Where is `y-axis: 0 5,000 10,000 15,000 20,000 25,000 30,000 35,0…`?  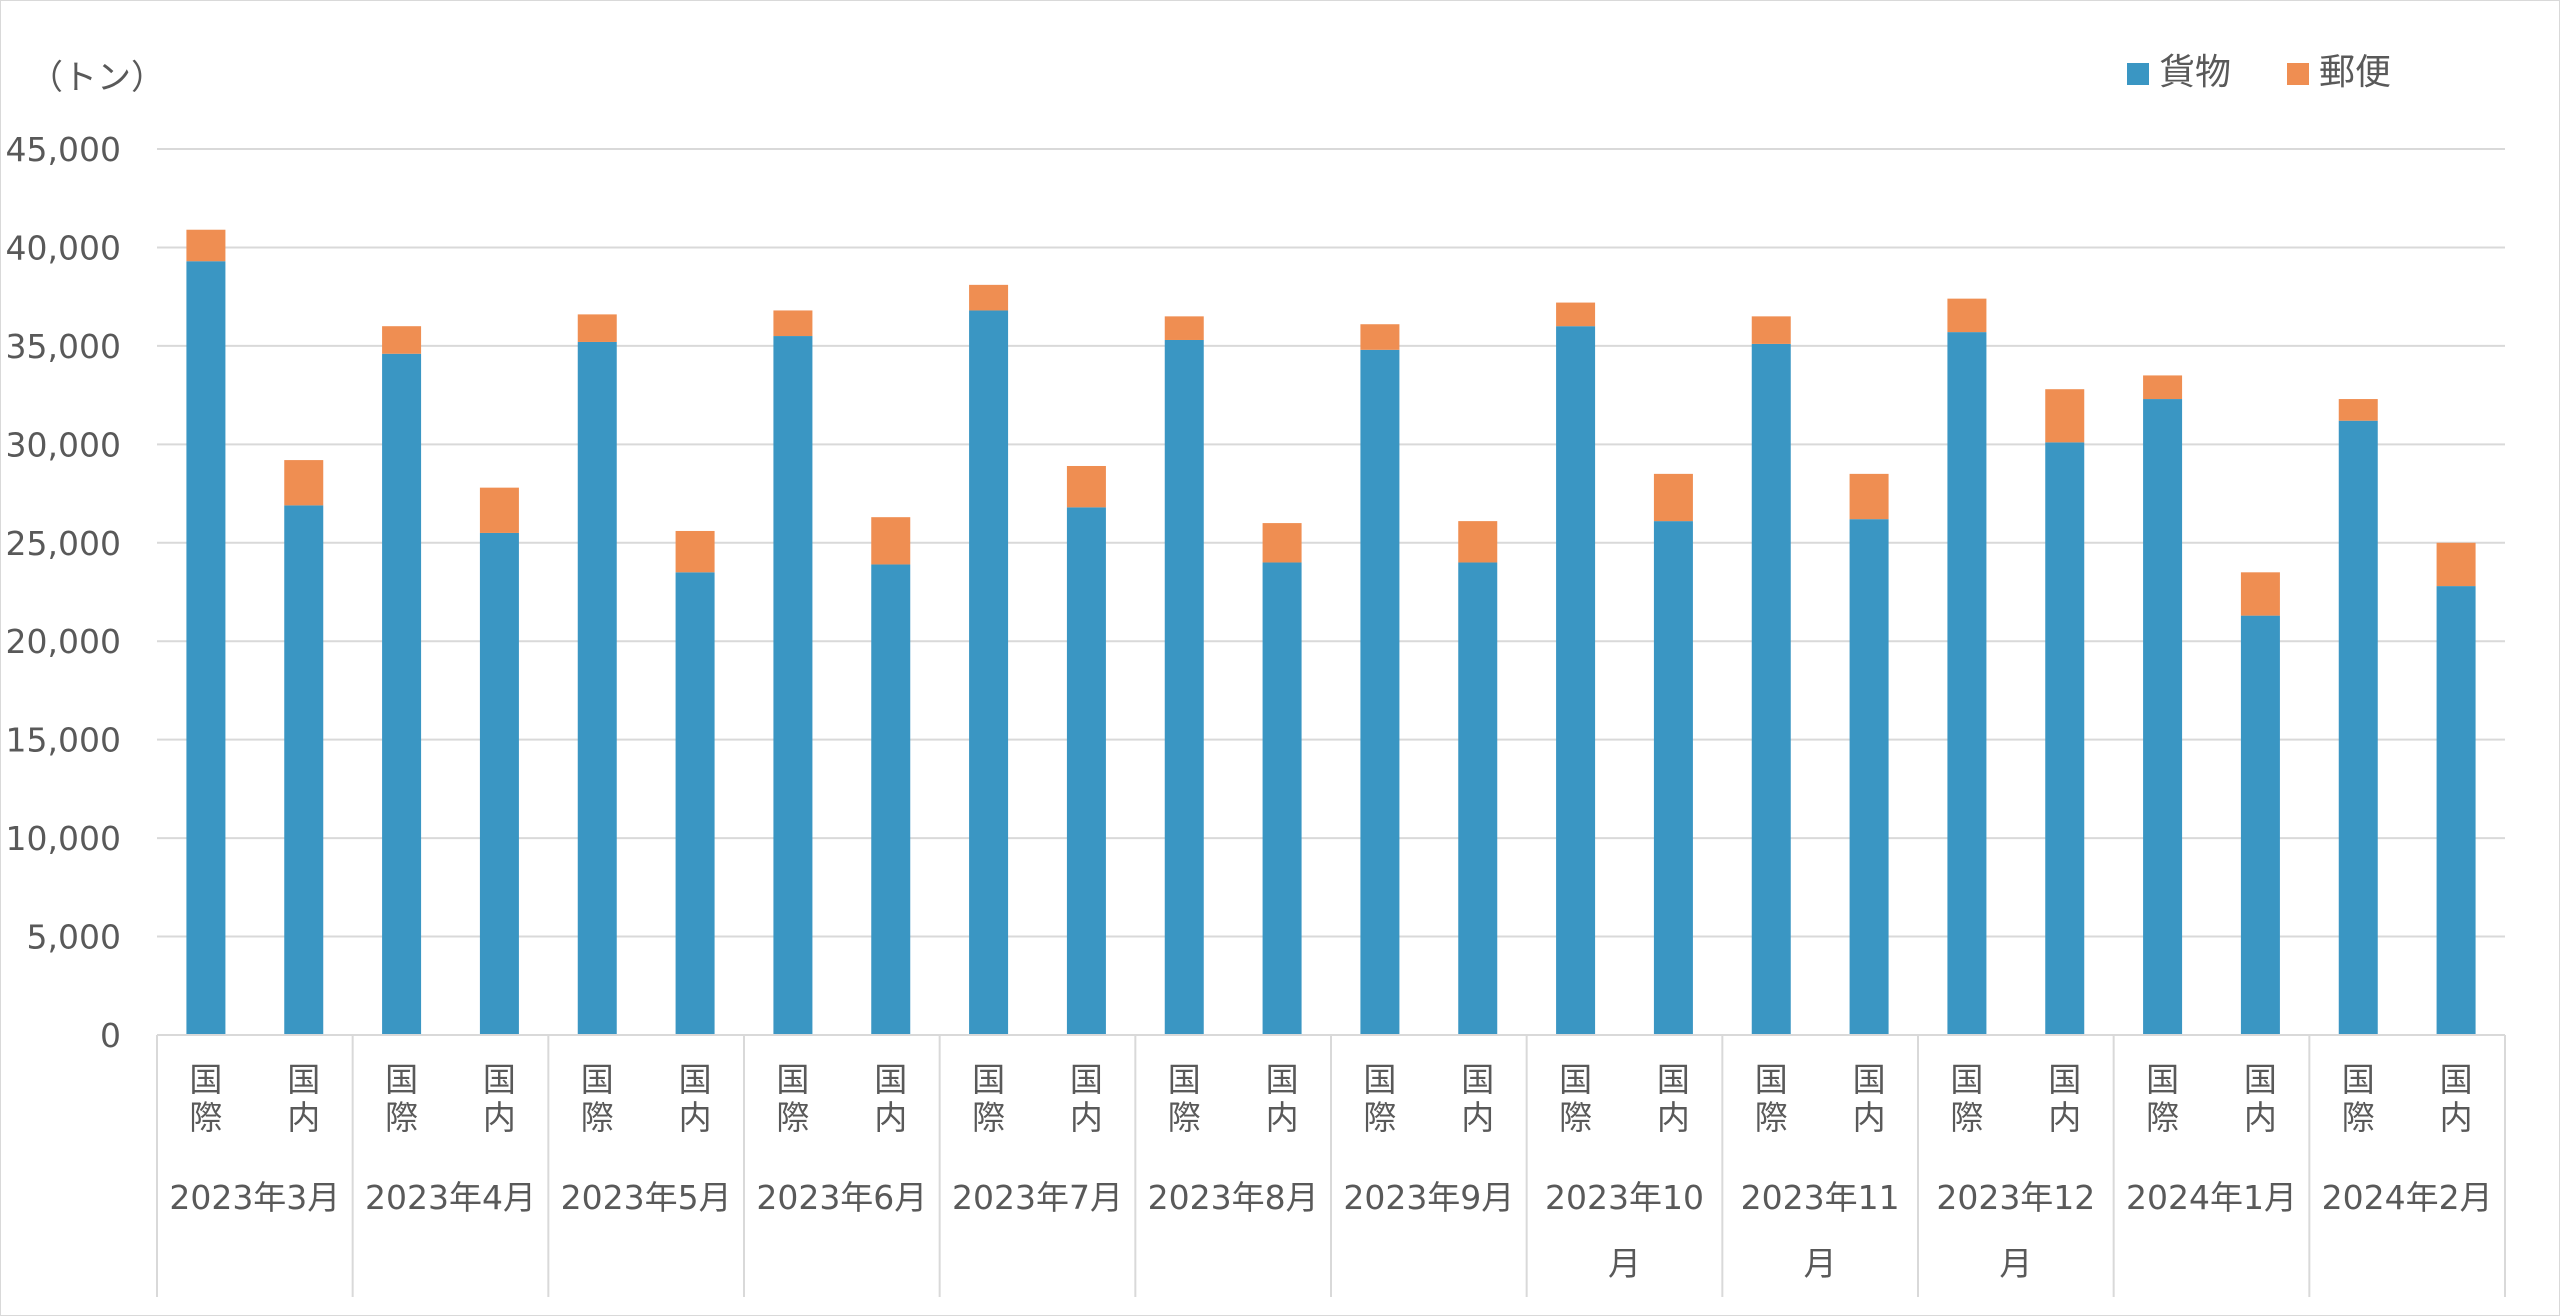
y-axis: 0 5,000 10,000 15,000 20,000 25,000 30,000 35,0… is located at coordinates (63, 592).